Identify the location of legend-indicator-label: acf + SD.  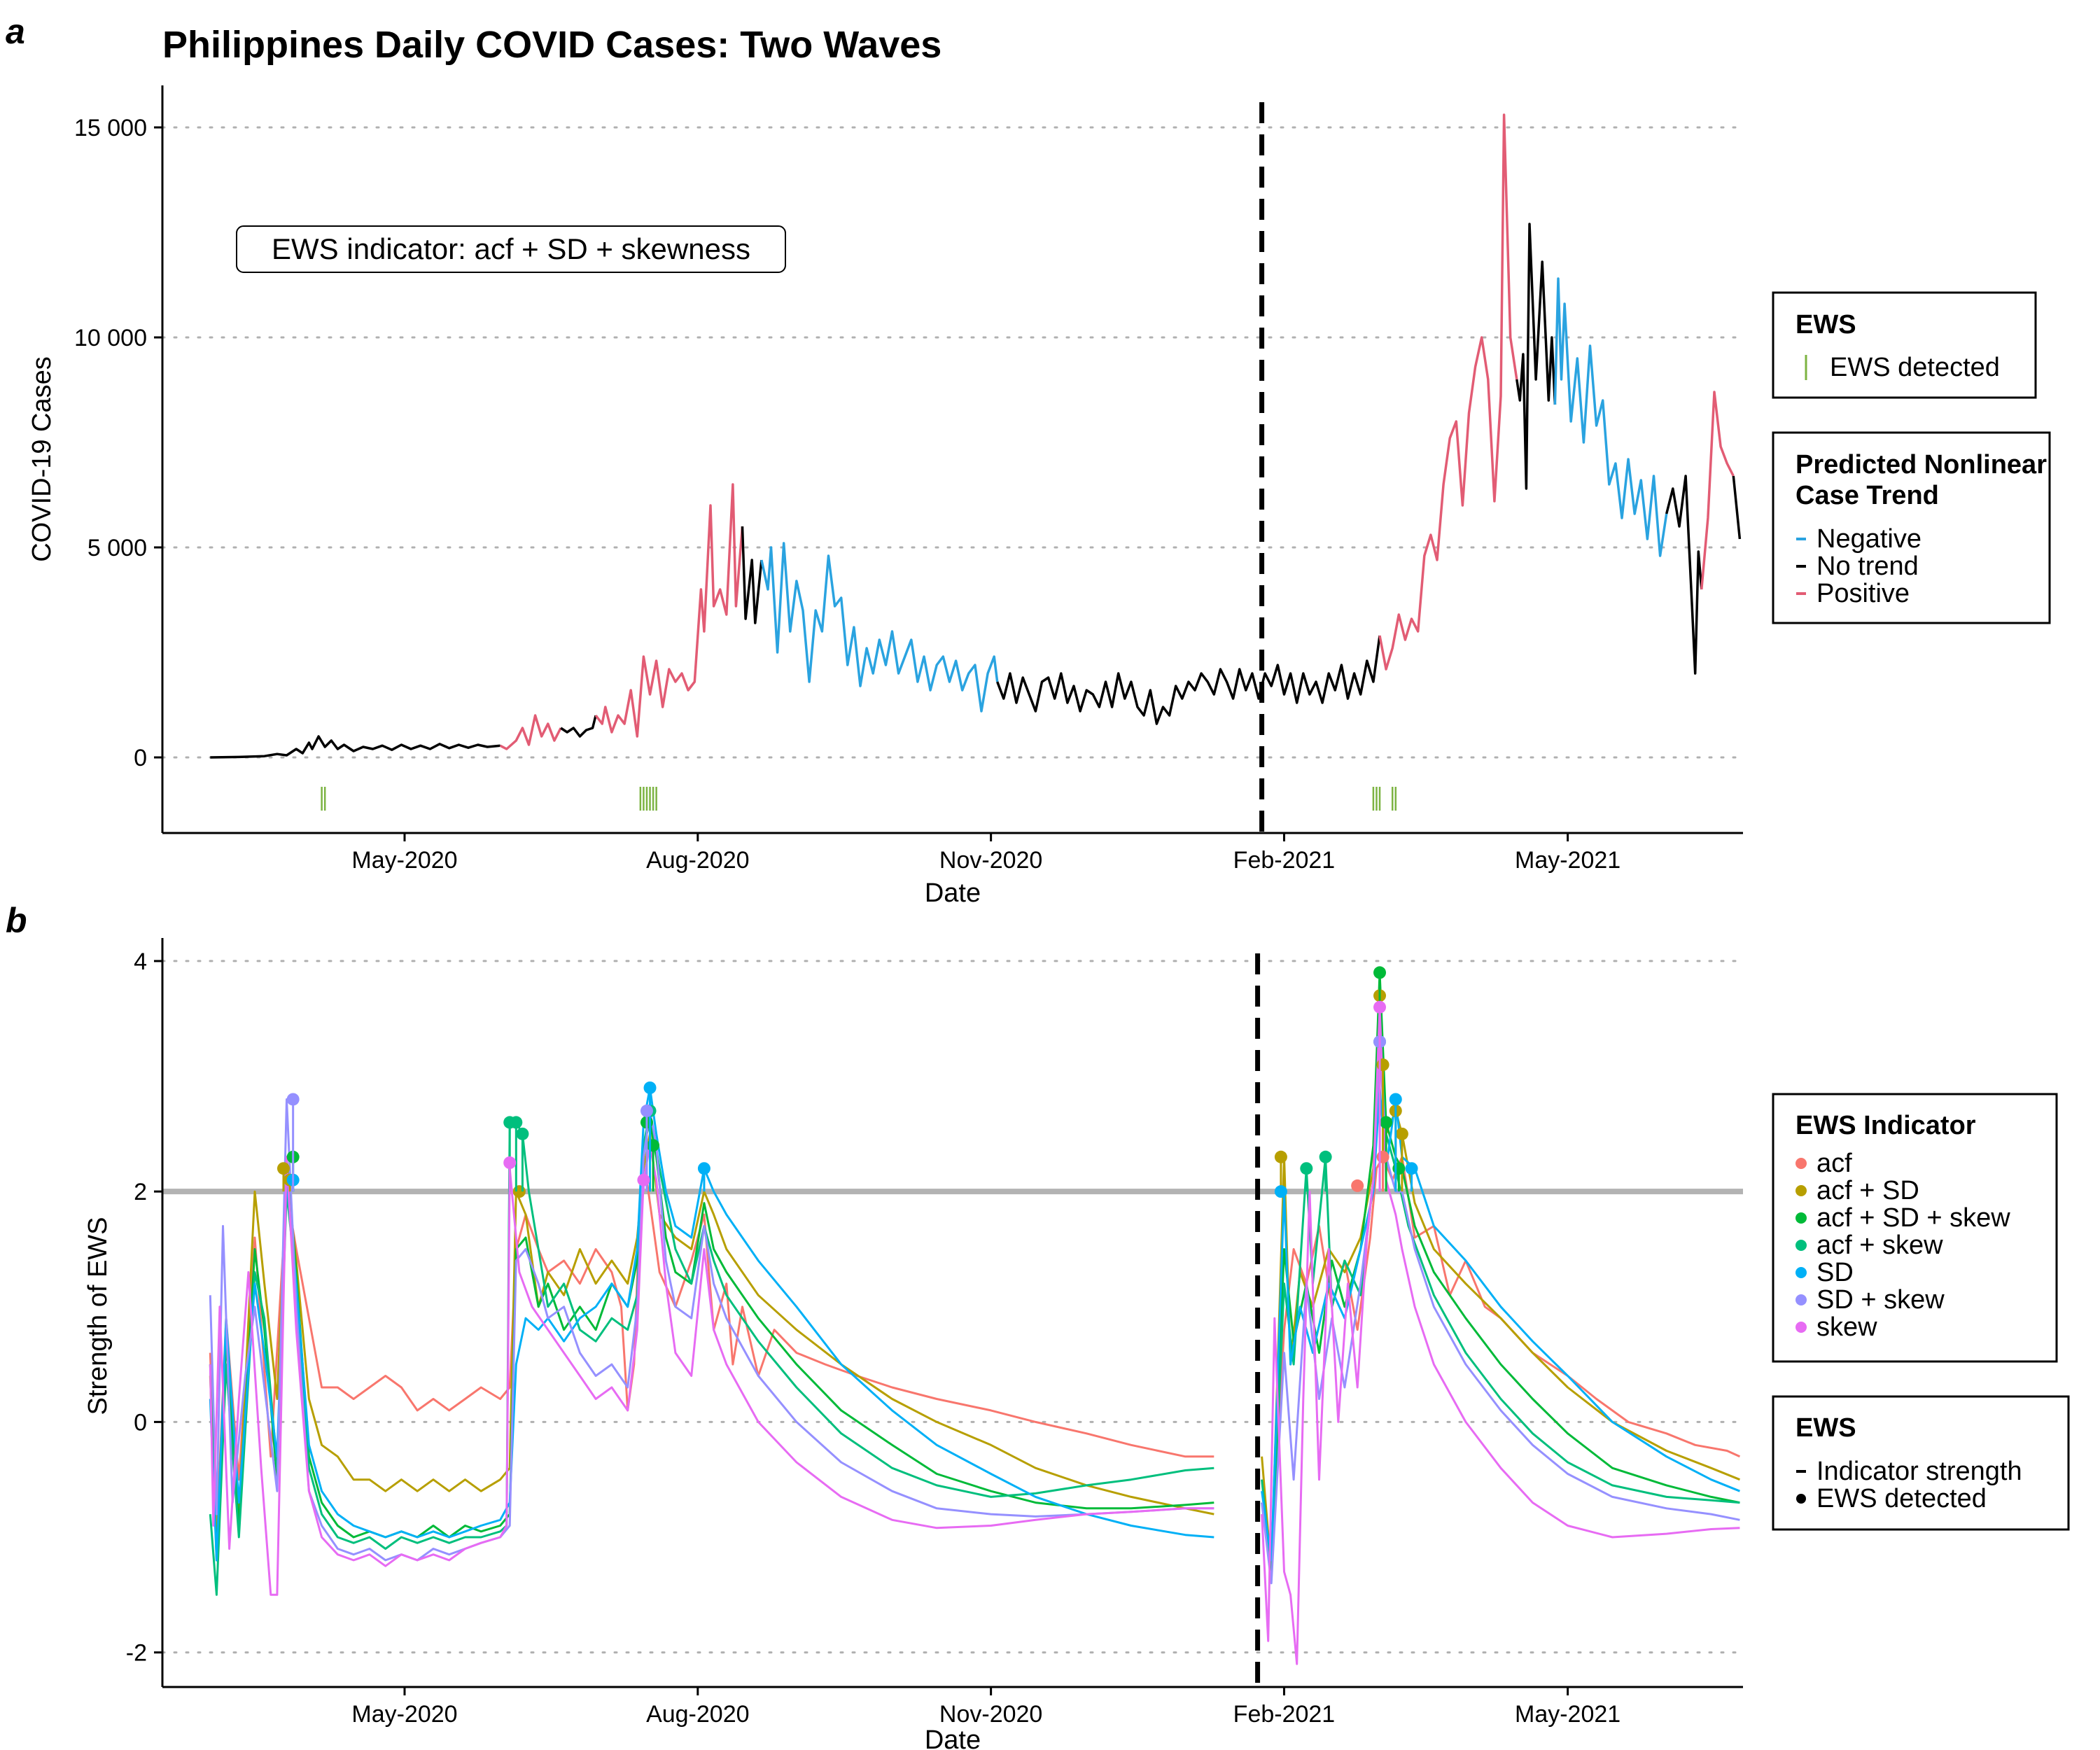
(1867, 1190).